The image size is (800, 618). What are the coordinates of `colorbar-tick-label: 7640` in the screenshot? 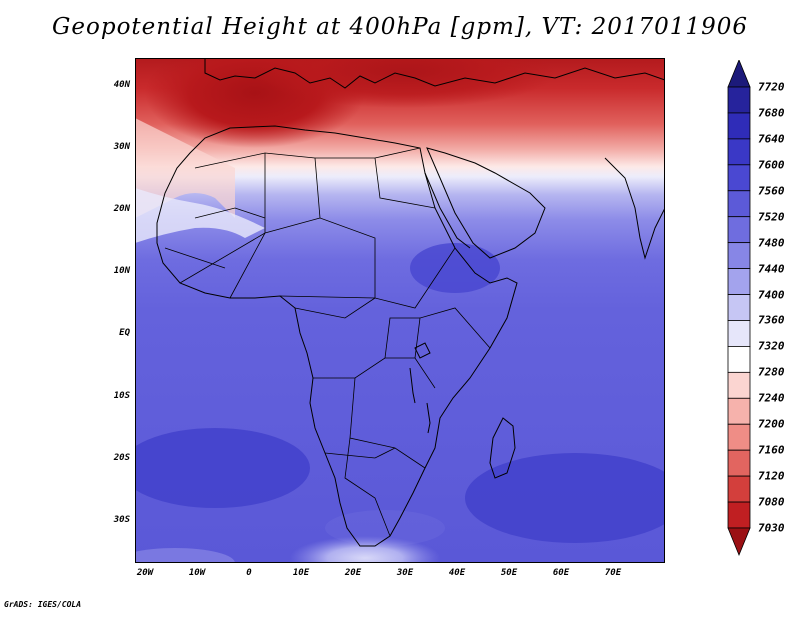 It's located at (771, 139).